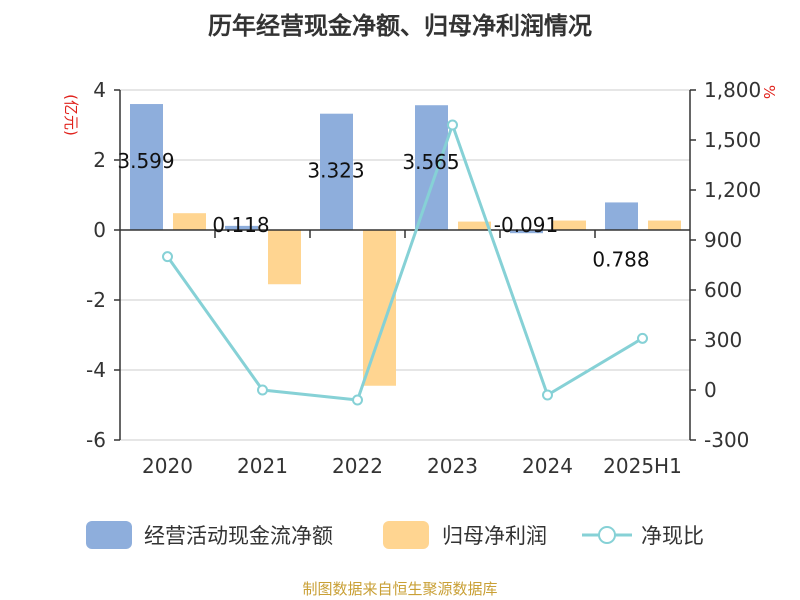 The height and width of the screenshot is (600, 800). I want to click on left-tick-label: 4, so click(99, 90).